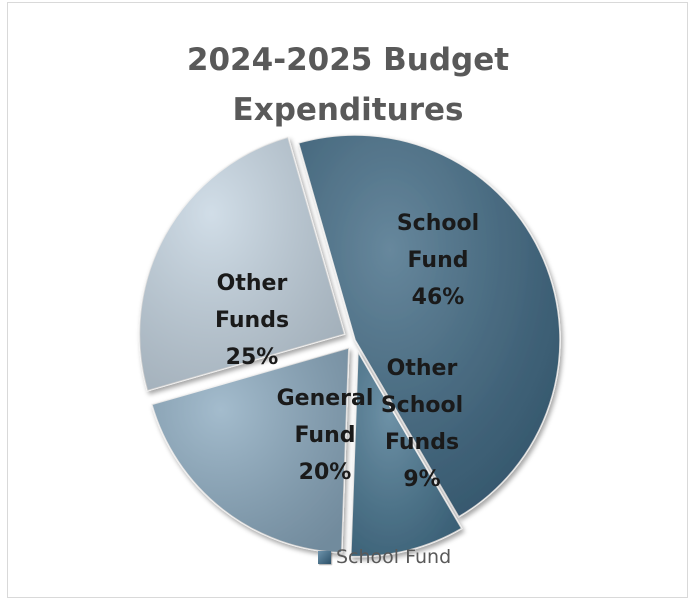 The image size is (696, 603). What do you see at coordinates (438, 260) in the screenshot?
I see `slice-label-school-fund: School Fund 46%` at bounding box center [438, 260].